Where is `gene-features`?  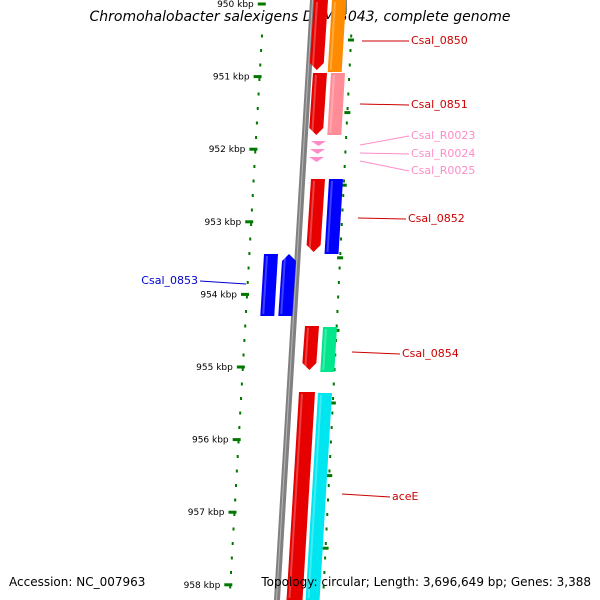 gene-features is located at coordinates (303, 300).